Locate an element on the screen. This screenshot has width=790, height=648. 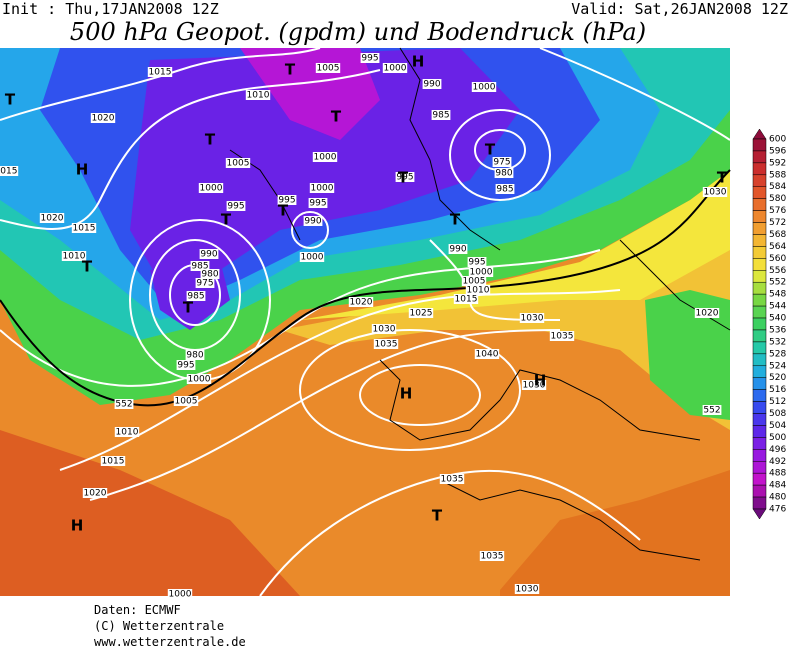
colorbar-label: 552 is located at coordinates (777, 283).